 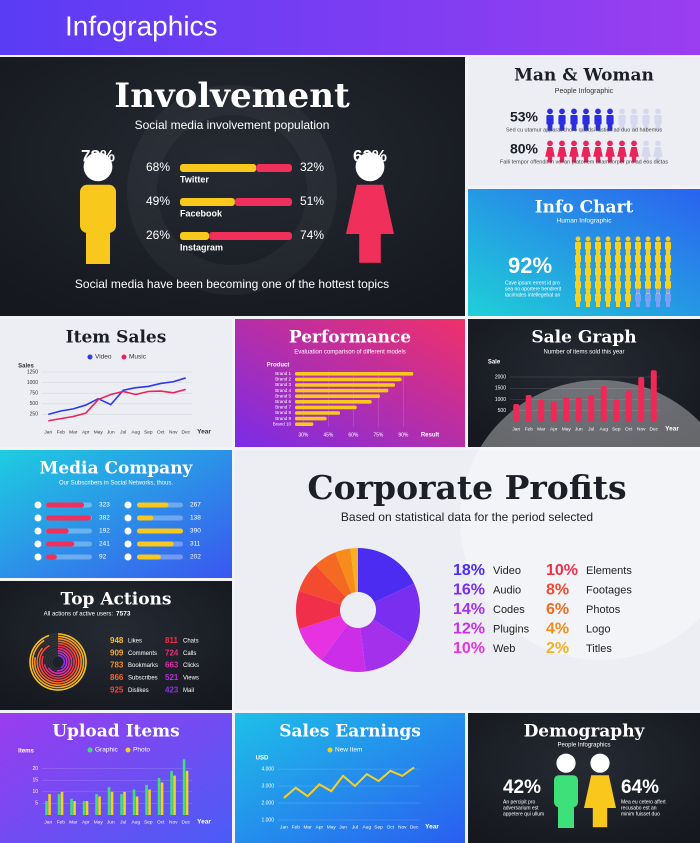 What do you see at coordinates (603, 610) in the screenshot?
I see `legend-label: Photos` at bounding box center [603, 610].